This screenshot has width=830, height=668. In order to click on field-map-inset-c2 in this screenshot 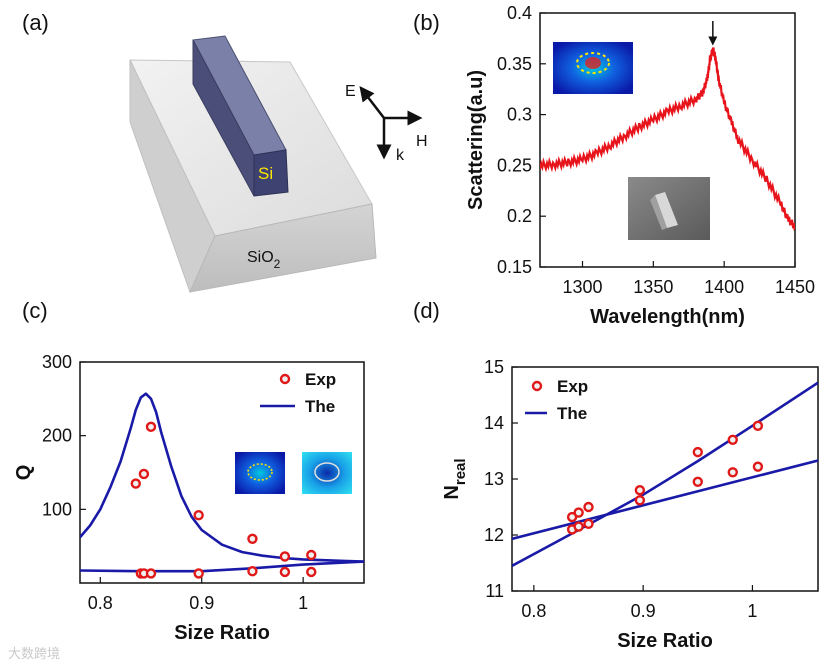, I will do `click(327, 473)`.